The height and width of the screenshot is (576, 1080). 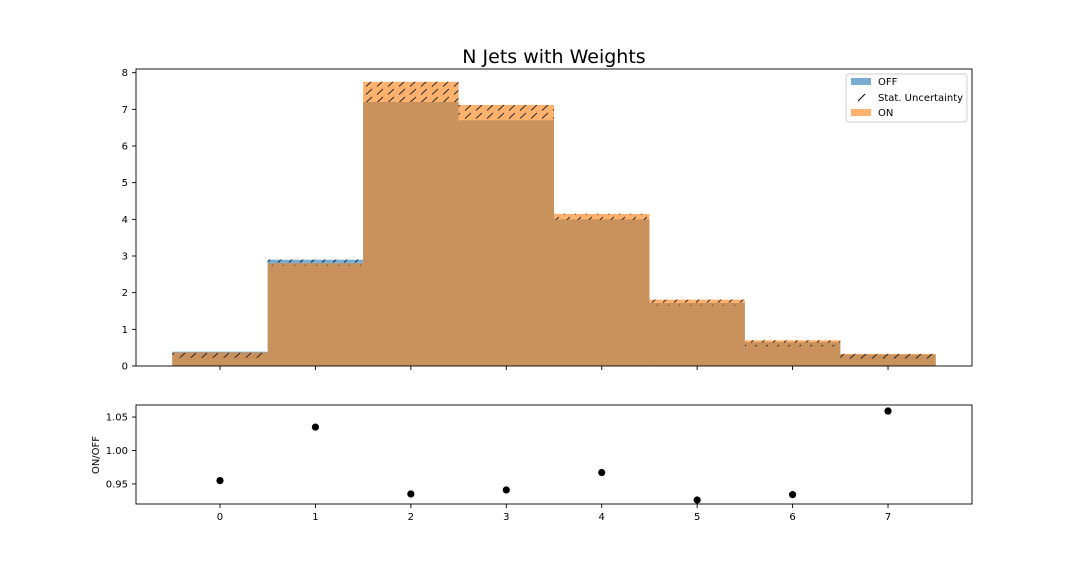 What do you see at coordinates (125, 367) in the screenshot?
I see `main-y-tick-label: 0` at bounding box center [125, 367].